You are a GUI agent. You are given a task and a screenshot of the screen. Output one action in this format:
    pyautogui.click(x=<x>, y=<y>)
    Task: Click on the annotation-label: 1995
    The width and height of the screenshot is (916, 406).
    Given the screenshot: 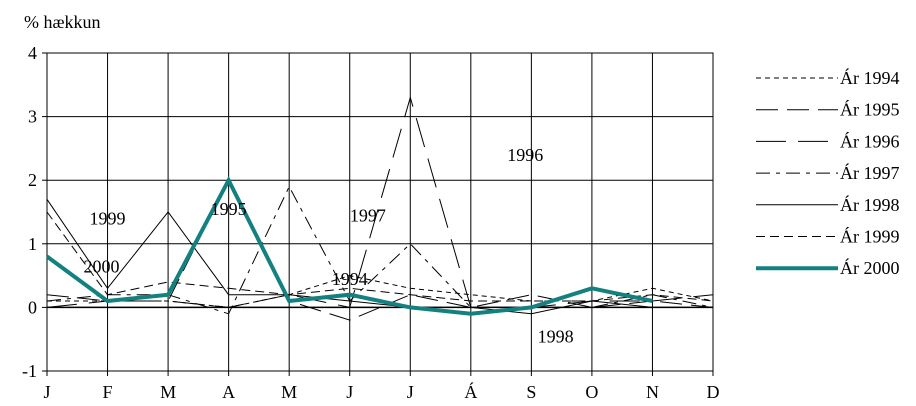 What is the action you would take?
    pyautogui.click(x=229, y=209)
    